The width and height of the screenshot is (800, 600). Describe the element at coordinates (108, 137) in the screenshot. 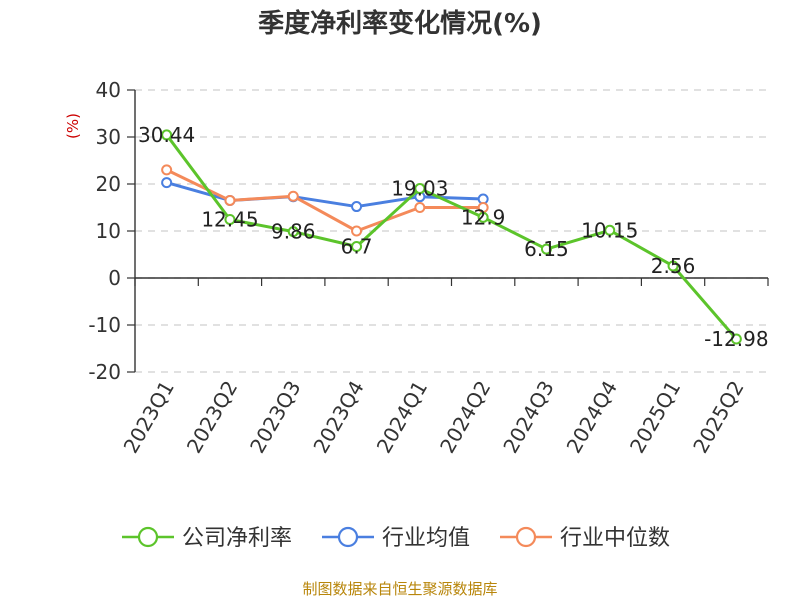

I see `y-tick-label: 30` at that location.